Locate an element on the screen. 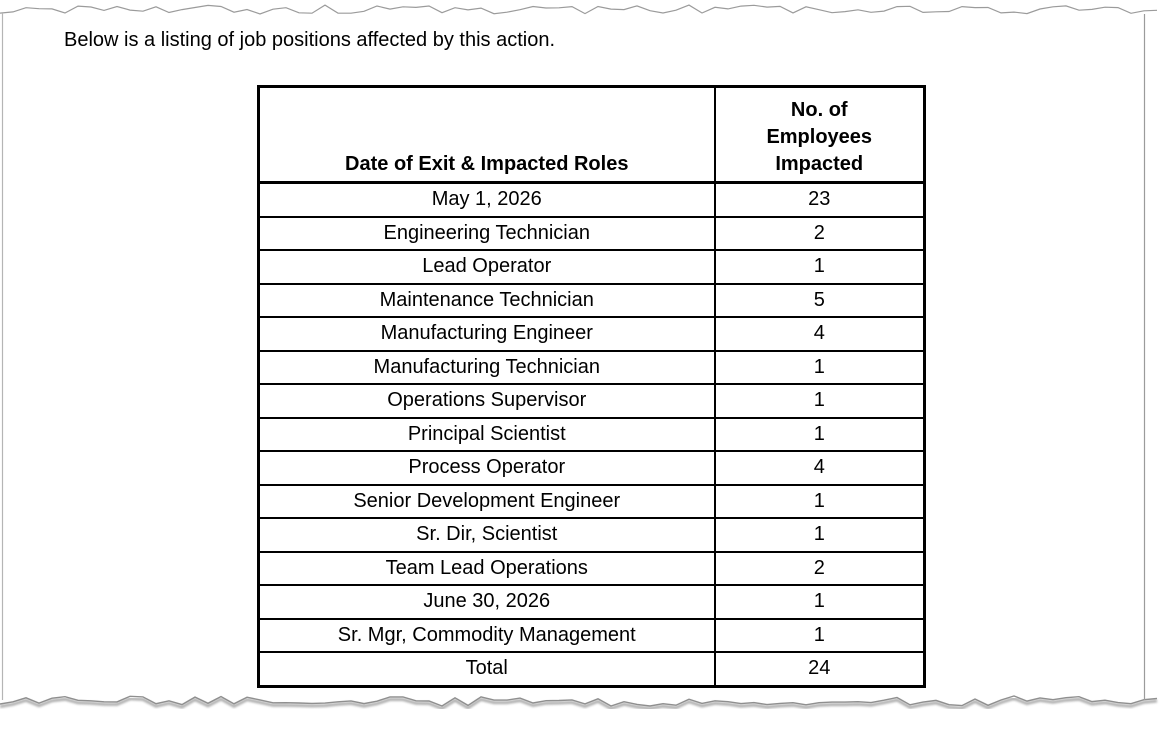 The width and height of the screenshot is (1160, 732). table-row: Process Operator 4 is located at coordinates (591, 468).